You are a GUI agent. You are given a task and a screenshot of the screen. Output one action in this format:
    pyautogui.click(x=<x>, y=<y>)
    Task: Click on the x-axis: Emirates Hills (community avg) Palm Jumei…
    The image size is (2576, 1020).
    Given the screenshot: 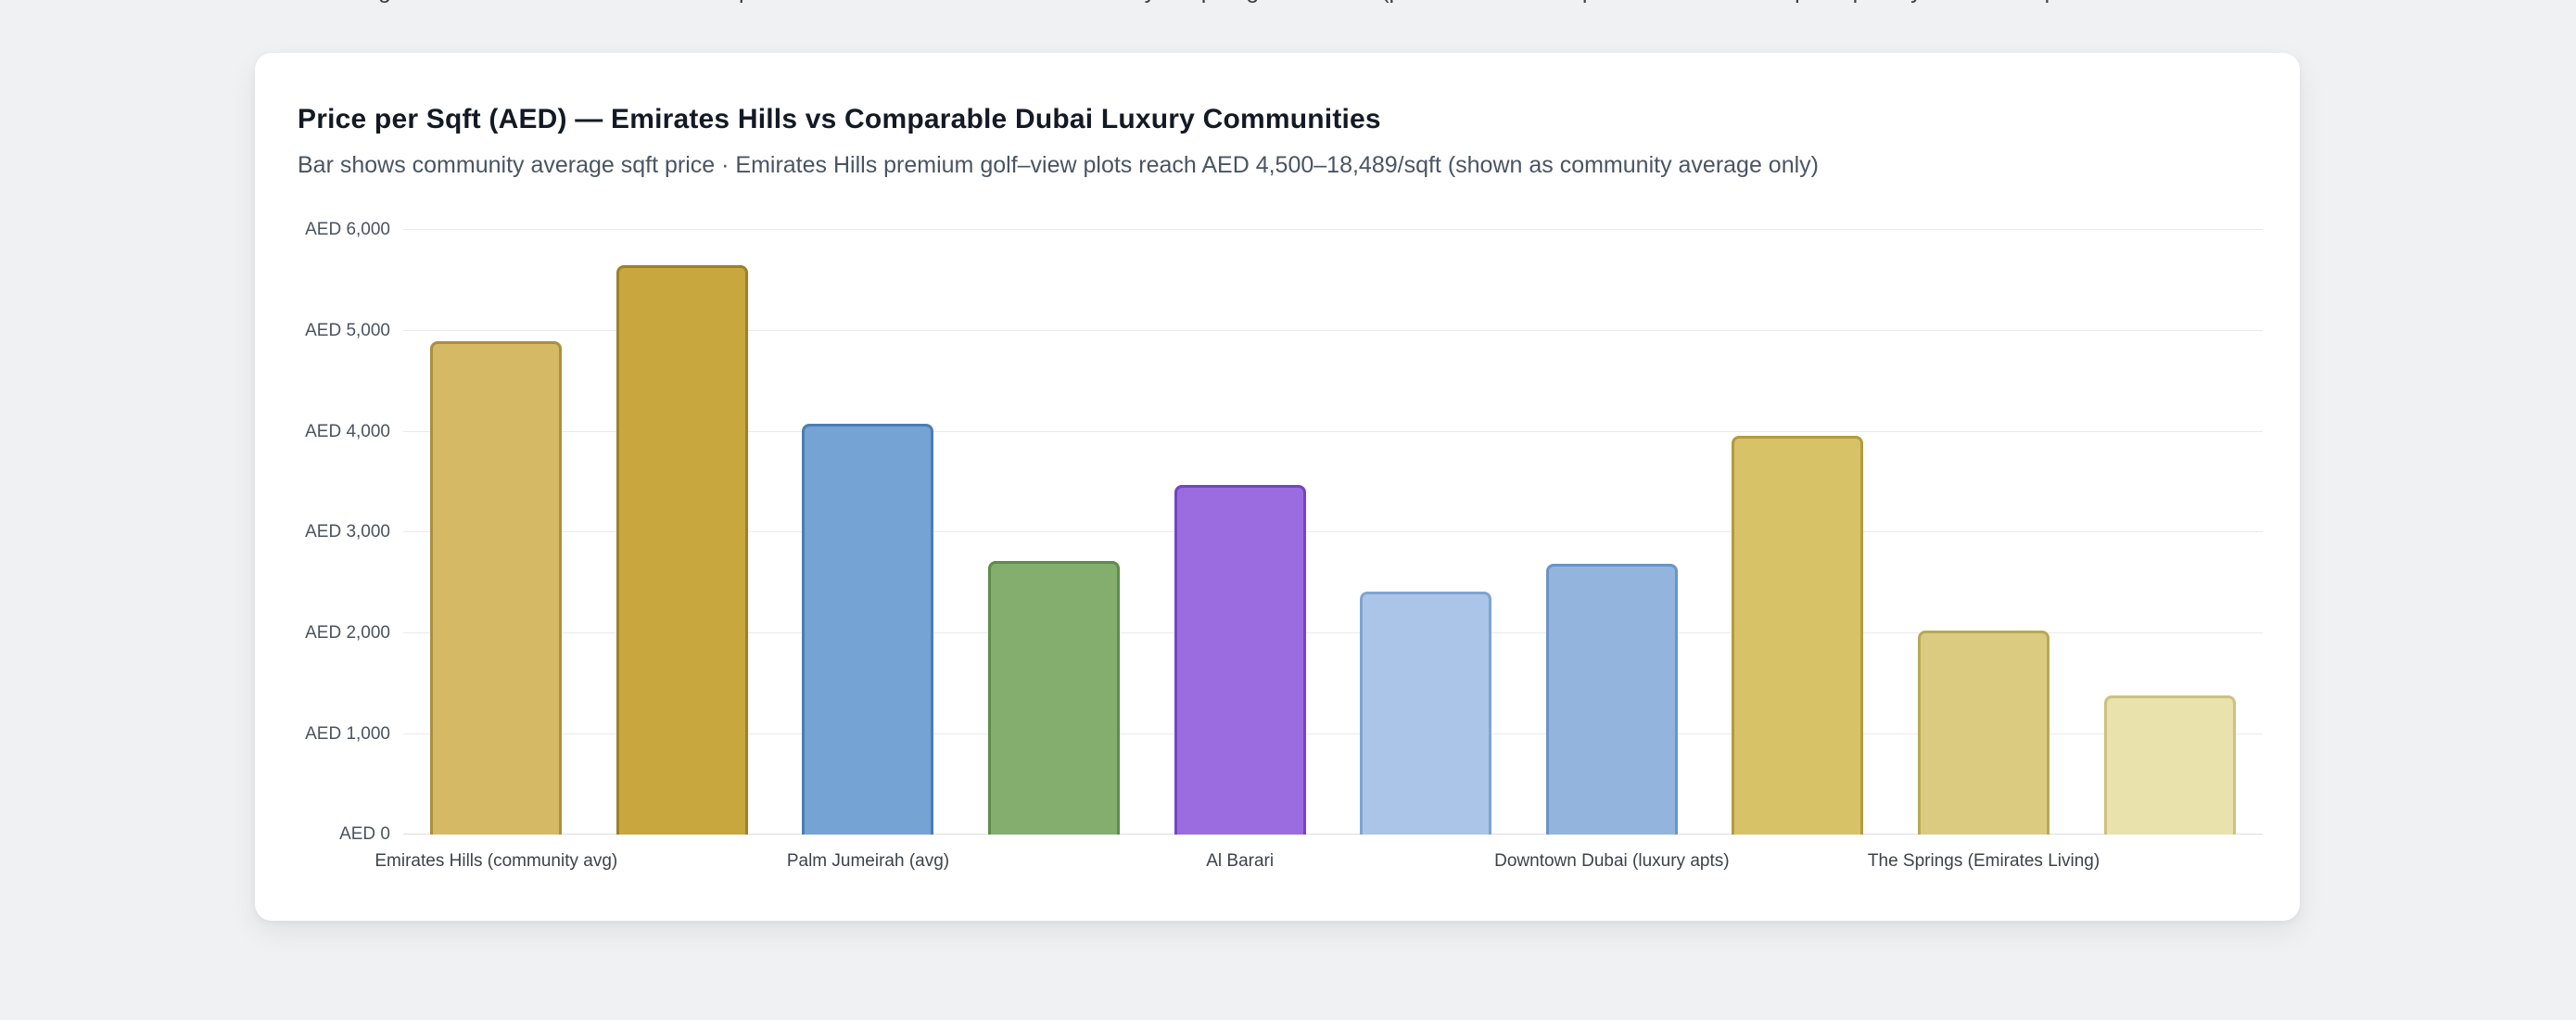 What is the action you would take?
    pyautogui.click(x=1318, y=865)
    